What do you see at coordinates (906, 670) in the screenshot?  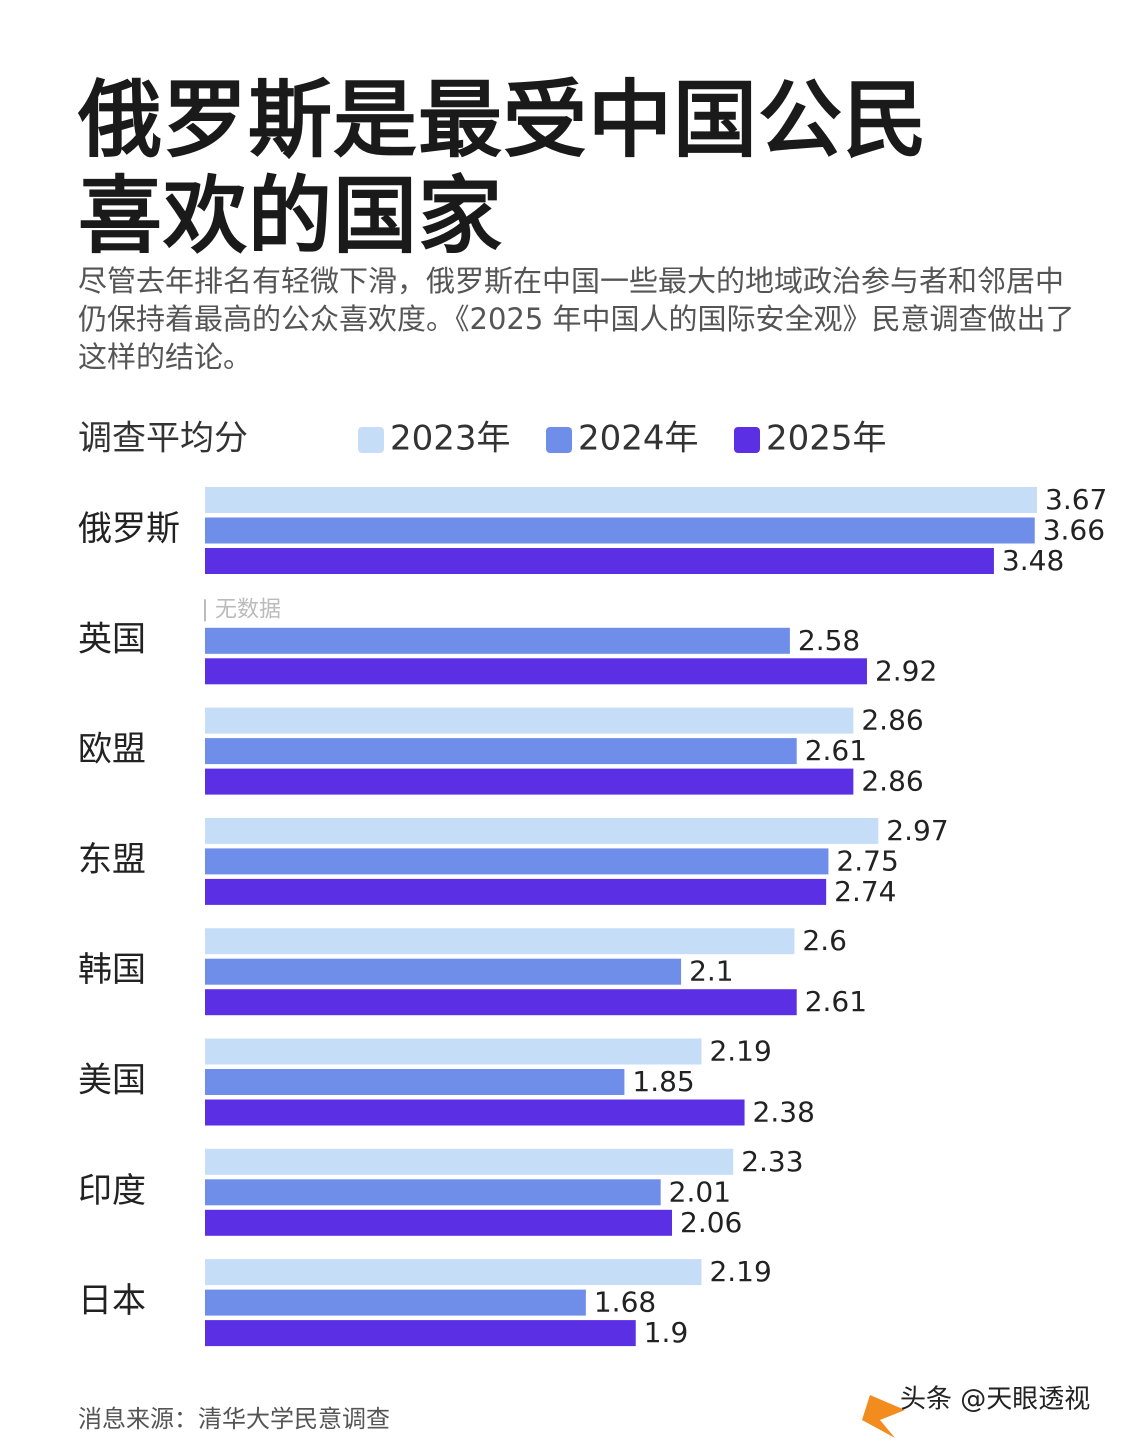 I see `value-label: 2.92` at bounding box center [906, 670].